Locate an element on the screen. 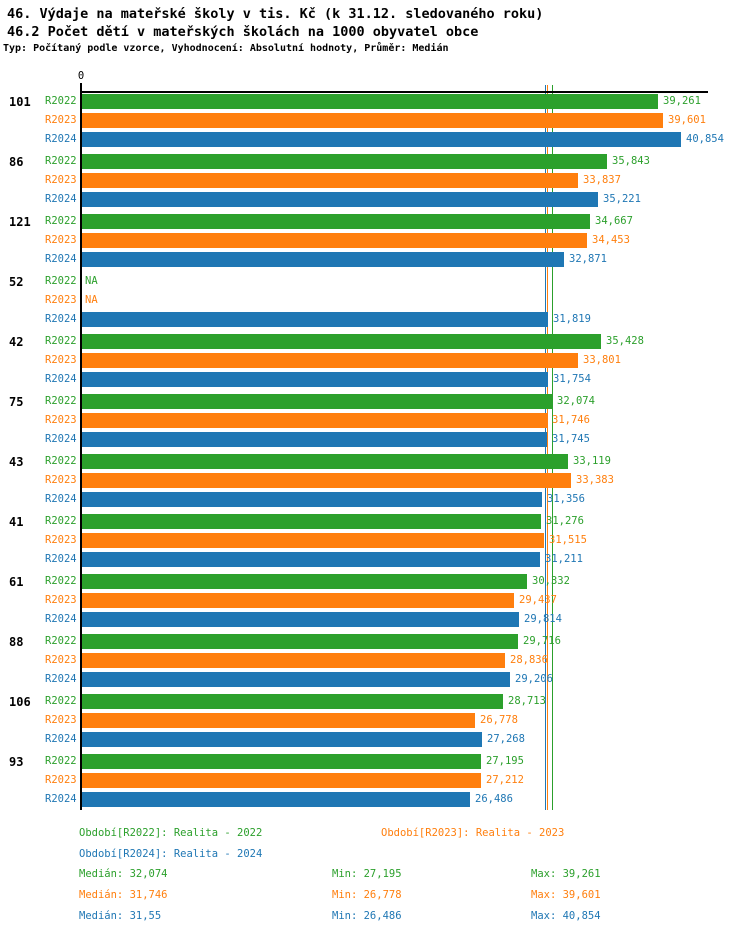 Image resolution: width=750 pixels, height=932 pixels. legend-min-r2024: Min: 26,486 is located at coordinates (367, 916).